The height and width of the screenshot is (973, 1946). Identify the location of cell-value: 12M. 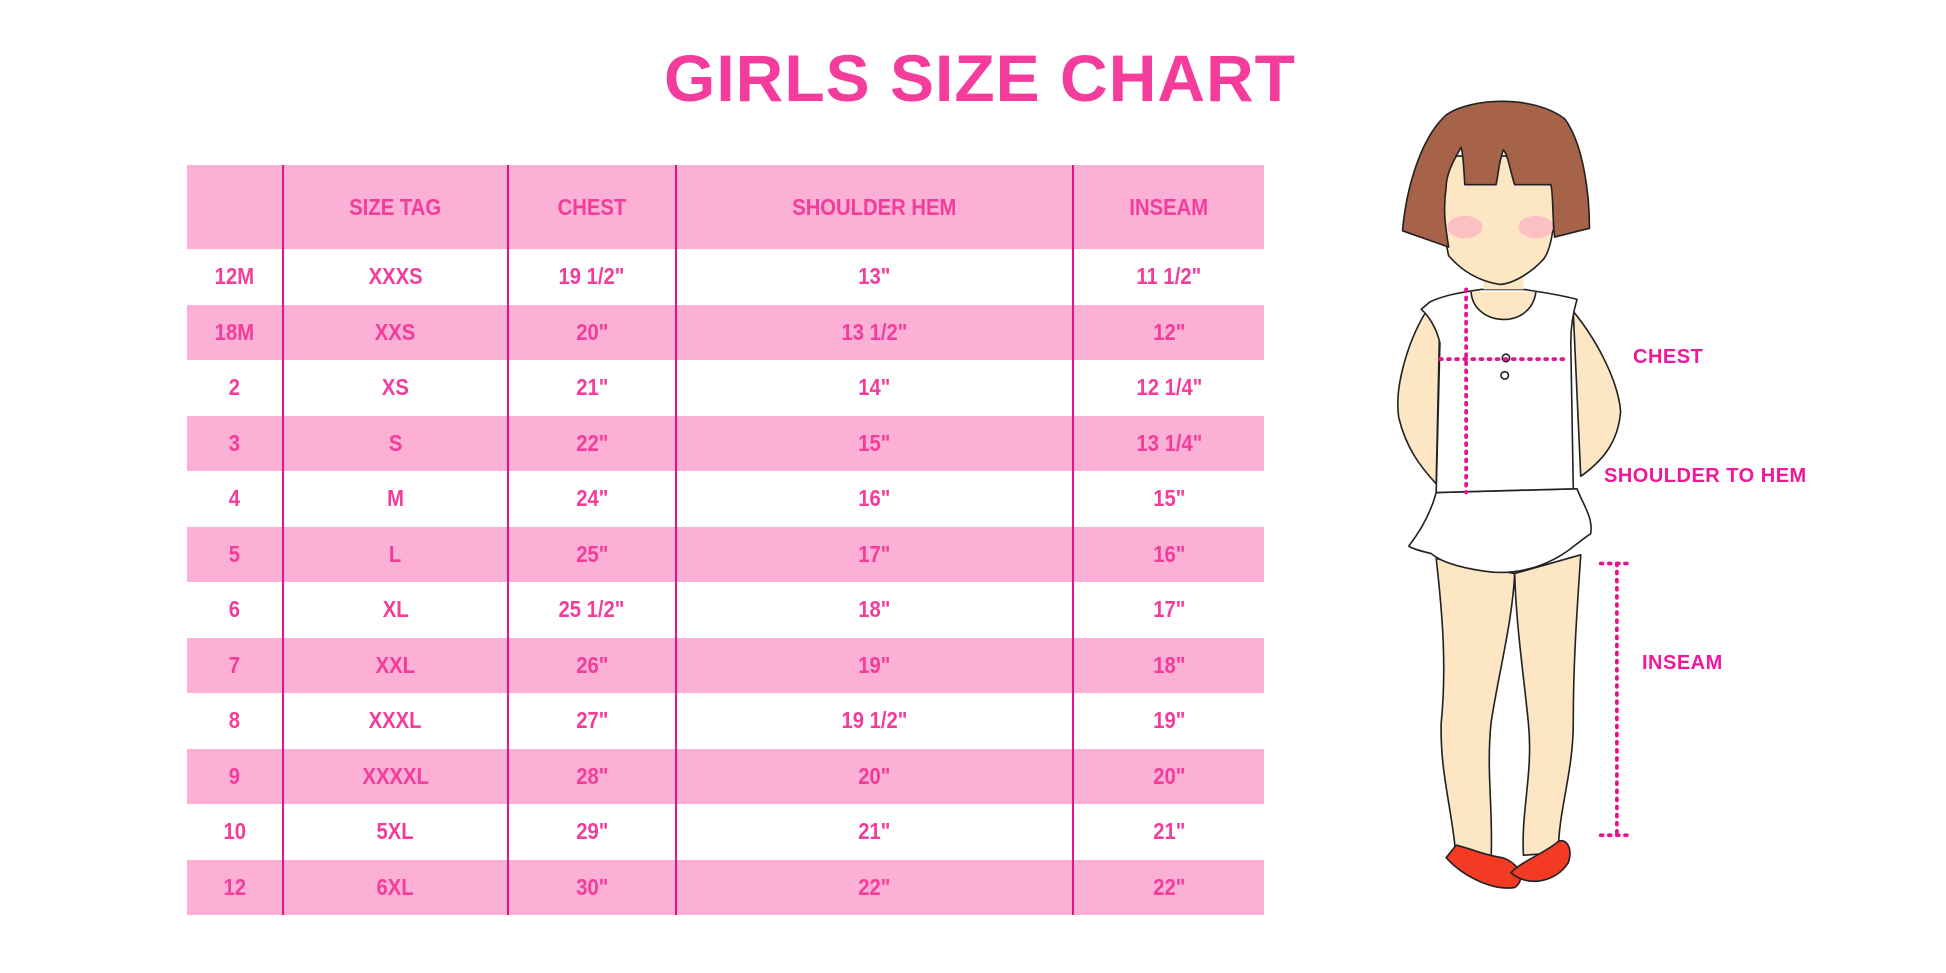
(235, 276).